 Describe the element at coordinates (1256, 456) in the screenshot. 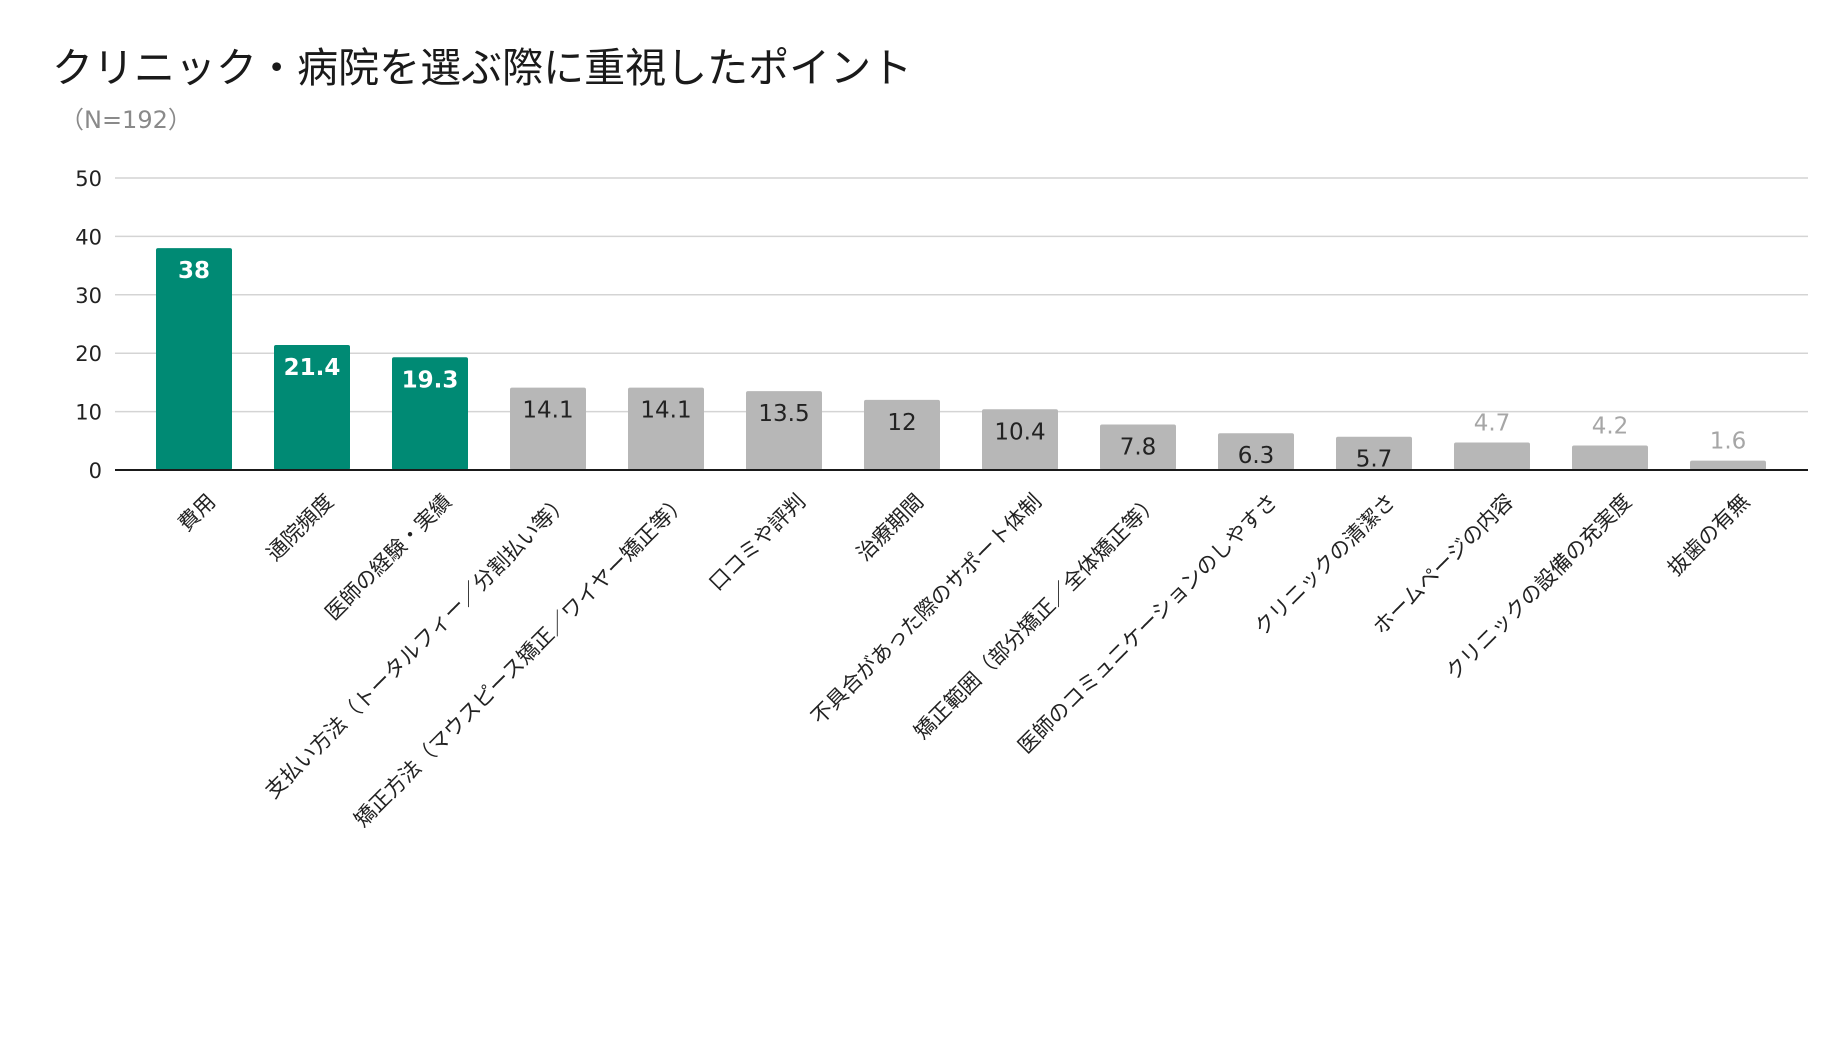

I see `data-label: 6.3` at that location.